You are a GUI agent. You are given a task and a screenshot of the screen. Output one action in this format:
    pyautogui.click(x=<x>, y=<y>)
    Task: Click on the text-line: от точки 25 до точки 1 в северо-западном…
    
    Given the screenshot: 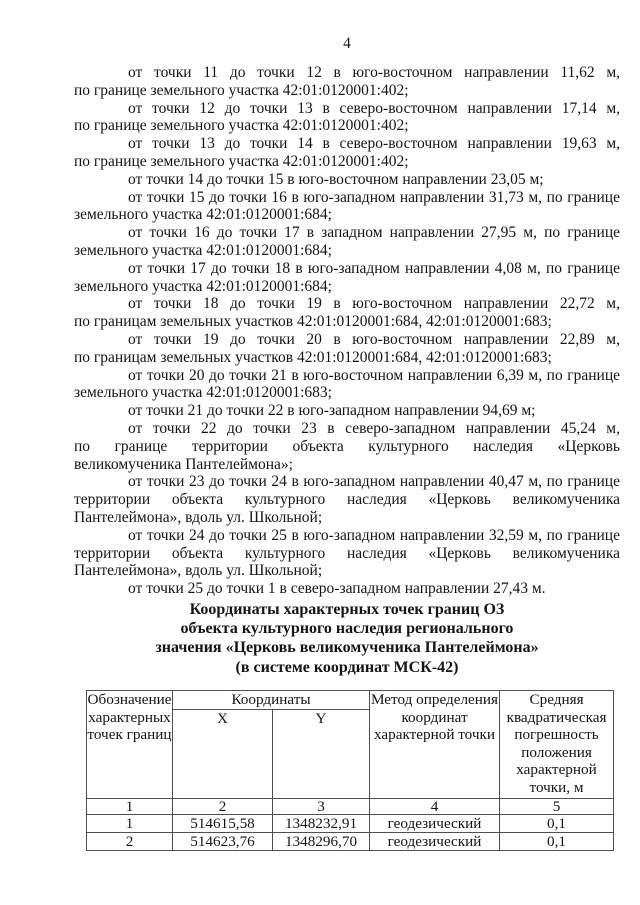 What is the action you would take?
    pyautogui.click(x=337, y=589)
    